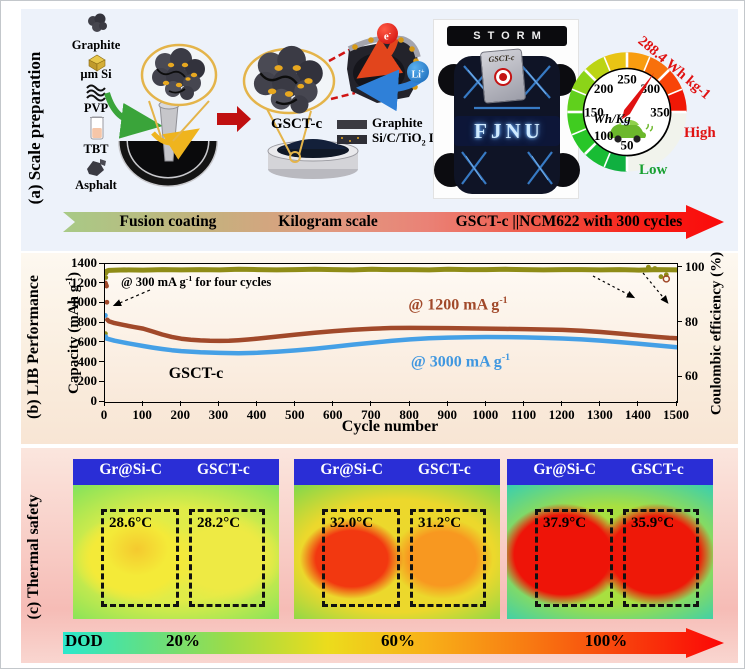 The width and height of the screenshot is (745, 669). What do you see at coordinates (84, 640) in the screenshot?
I see `dod-label: DOD` at bounding box center [84, 640].